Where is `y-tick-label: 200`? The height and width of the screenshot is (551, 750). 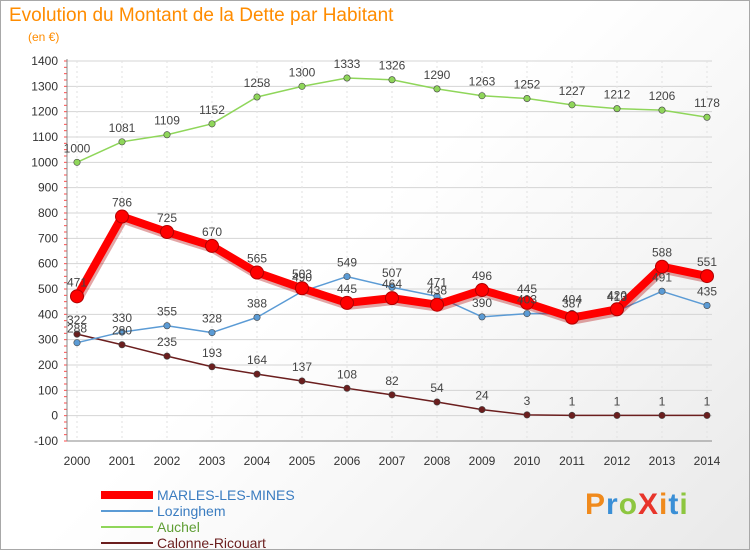
y-tick-label: 200 is located at coordinates (48, 365).